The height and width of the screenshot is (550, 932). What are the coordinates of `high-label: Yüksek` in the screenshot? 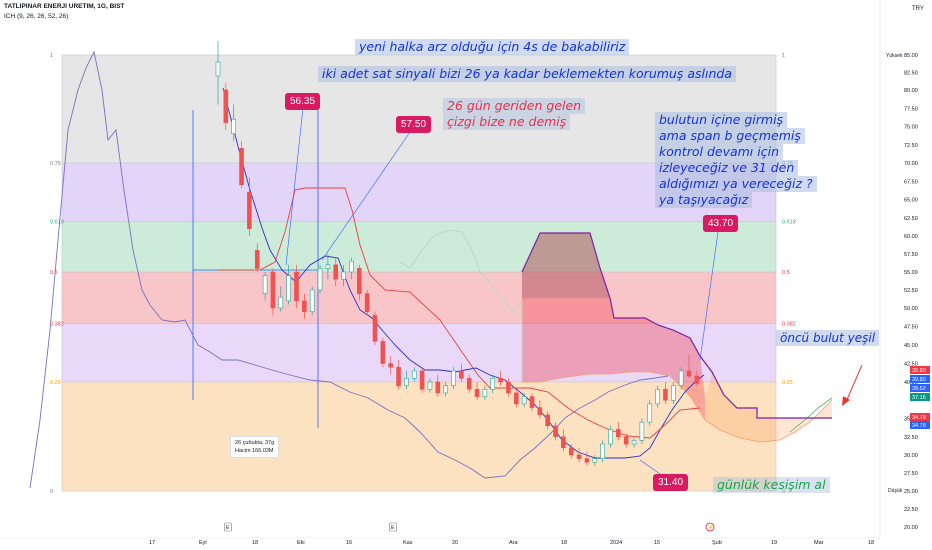 It's located at (894, 56).